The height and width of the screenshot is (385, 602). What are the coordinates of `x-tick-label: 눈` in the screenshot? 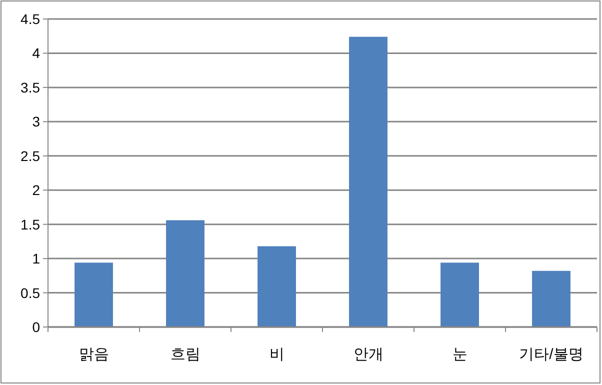 It's located at (460, 354).